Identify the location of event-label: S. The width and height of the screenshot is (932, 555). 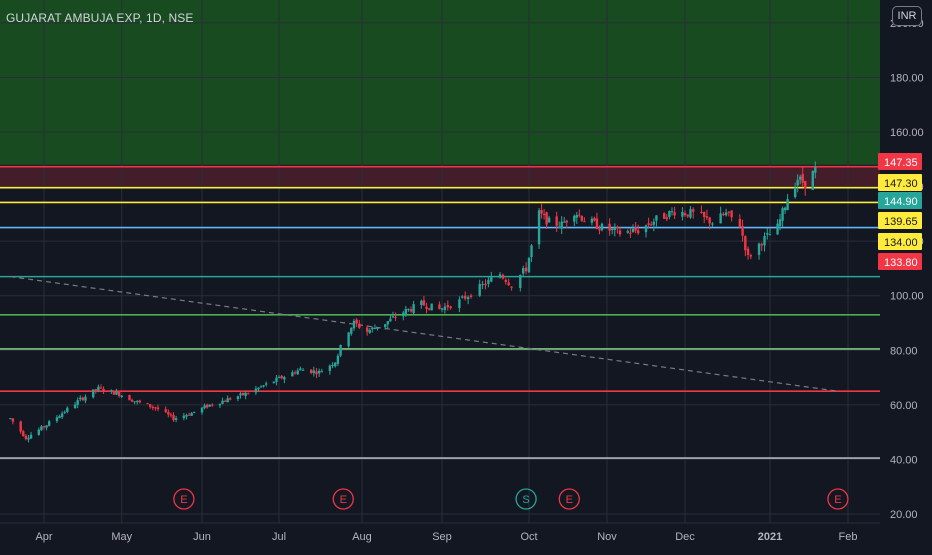
(525, 500).